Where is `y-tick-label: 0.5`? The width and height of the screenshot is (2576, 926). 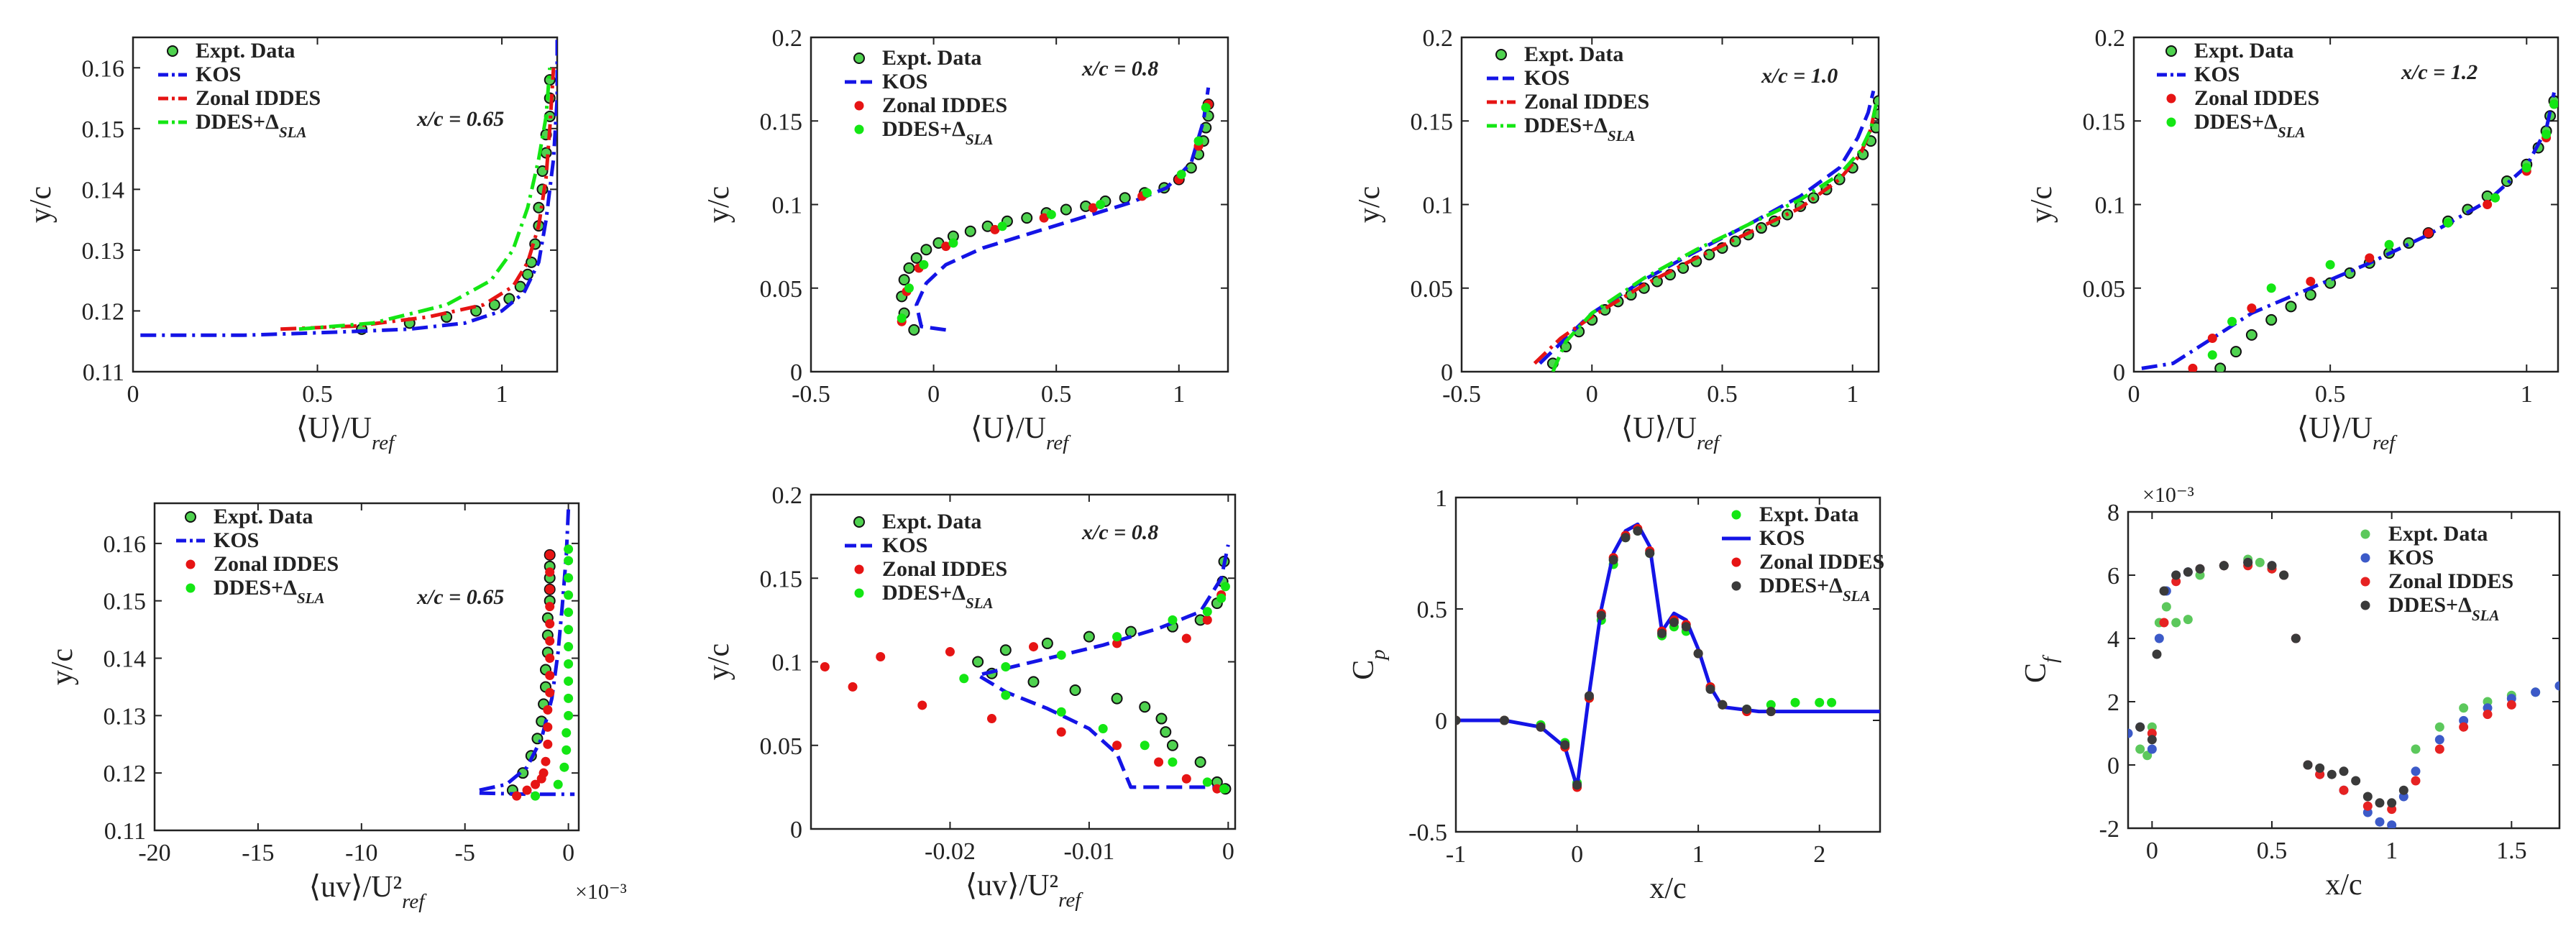
y-tick-label: 0.5 is located at coordinates (1432, 610).